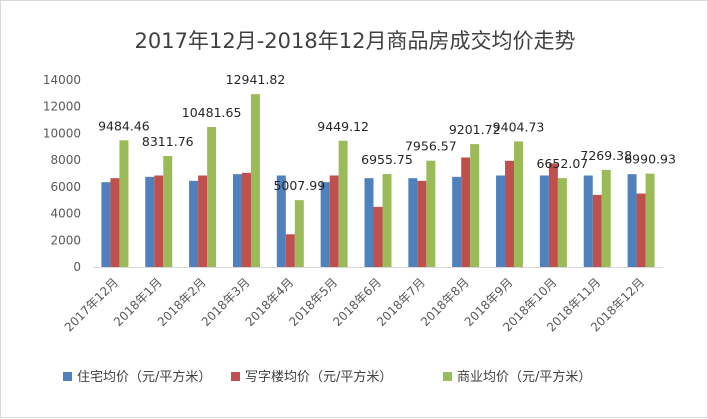 This screenshot has width=708, height=419. Describe the element at coordinates (431, 146) in the screenshot. I see `data-label: 7956.57` at that location.